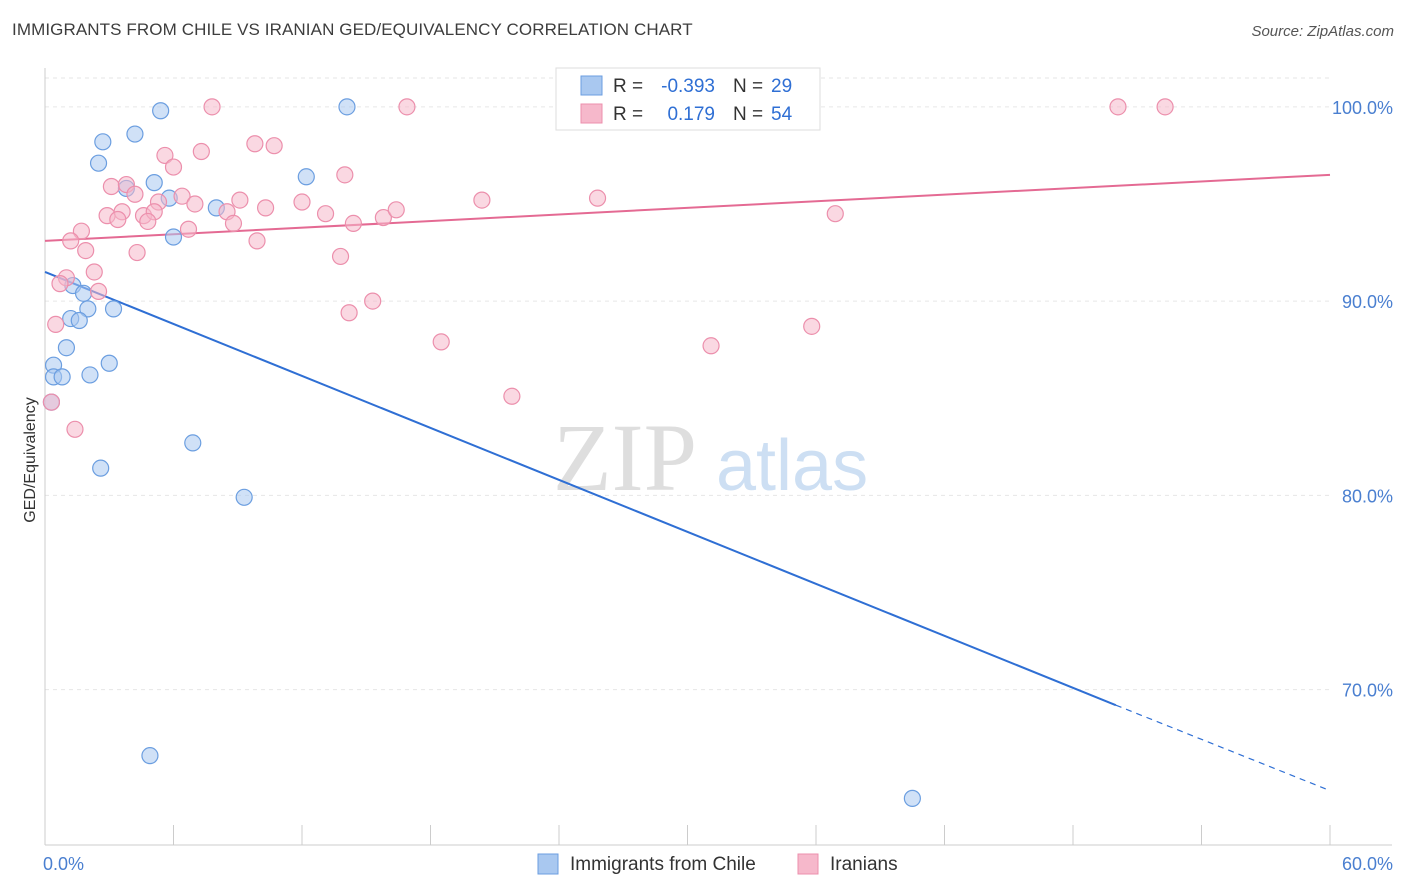 The image size is (1406, 892). I want to click on series-legend: Immigrants from Chile Iranians, so click(717, 864).